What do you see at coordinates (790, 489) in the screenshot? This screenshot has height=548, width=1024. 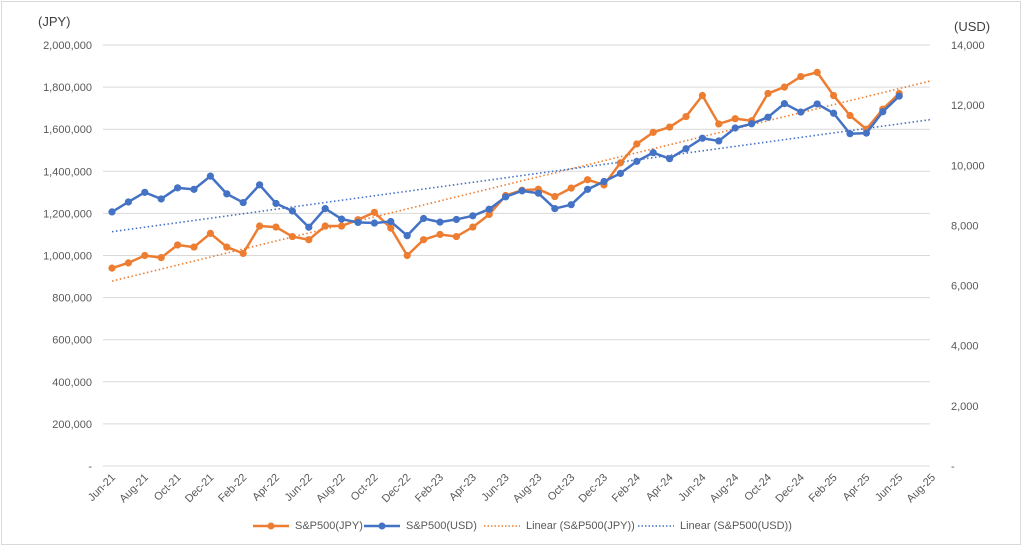 I see `x-tick-label: Dec-24` at bounding box center [790, 489].